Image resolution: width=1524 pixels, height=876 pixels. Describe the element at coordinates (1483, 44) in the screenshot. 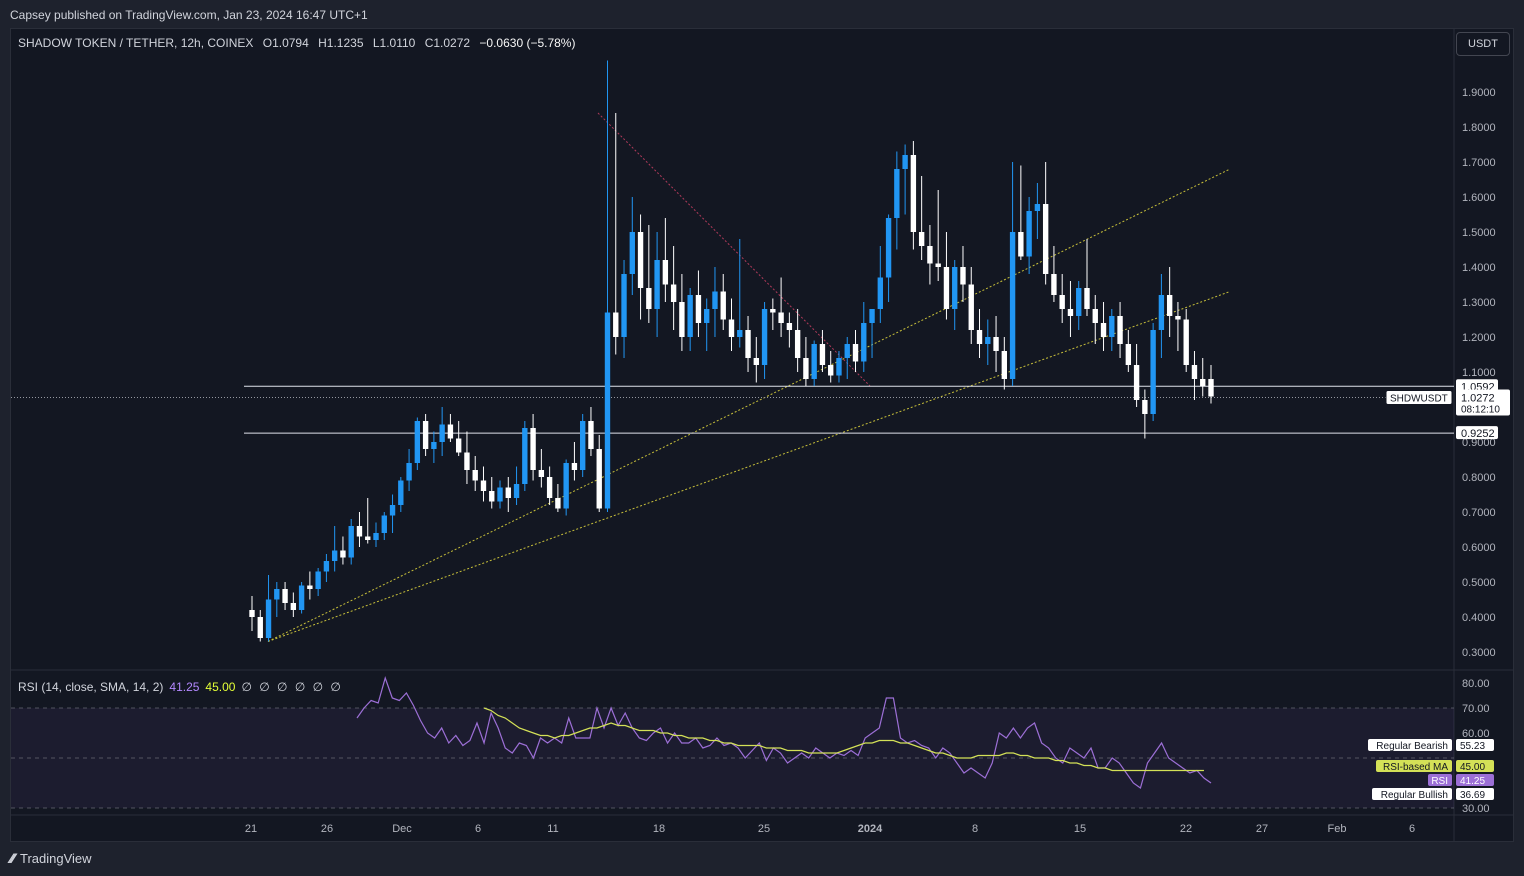

I see `currency-button: USDT` at that location.